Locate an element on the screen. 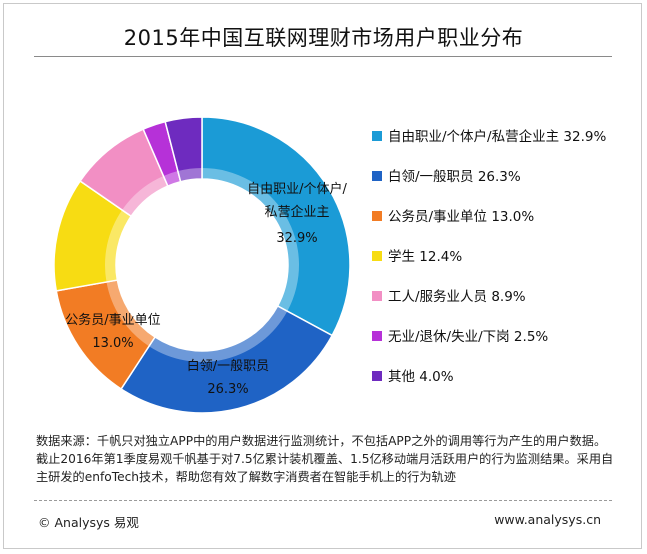 This screenshot has height=554, width=647. legend-swatch-worker is located at coordinates (377, 296).